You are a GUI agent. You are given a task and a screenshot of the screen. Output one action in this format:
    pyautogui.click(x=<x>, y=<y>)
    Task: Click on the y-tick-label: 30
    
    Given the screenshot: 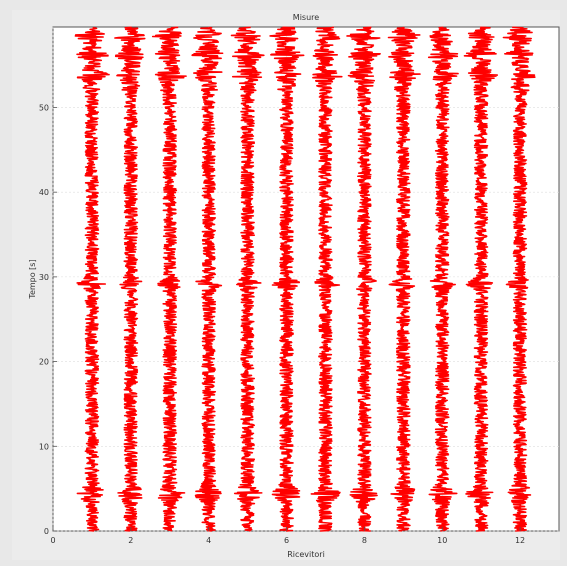 What is the action you would take?
    pyautogui.click(x=44, y=277)
    